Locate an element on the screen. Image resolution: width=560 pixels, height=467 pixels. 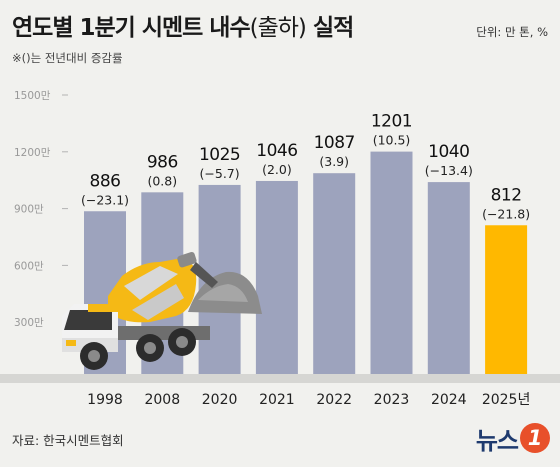
change-label-1998: (−23.1) is located at coordinates (105, 199).